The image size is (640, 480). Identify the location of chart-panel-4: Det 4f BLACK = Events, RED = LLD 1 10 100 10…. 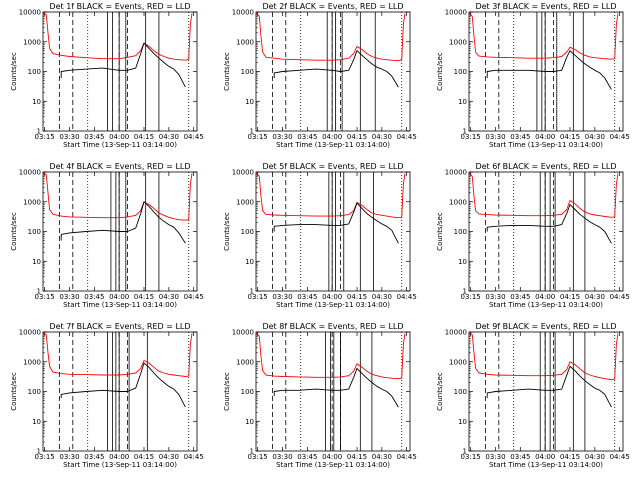
(107, 235).